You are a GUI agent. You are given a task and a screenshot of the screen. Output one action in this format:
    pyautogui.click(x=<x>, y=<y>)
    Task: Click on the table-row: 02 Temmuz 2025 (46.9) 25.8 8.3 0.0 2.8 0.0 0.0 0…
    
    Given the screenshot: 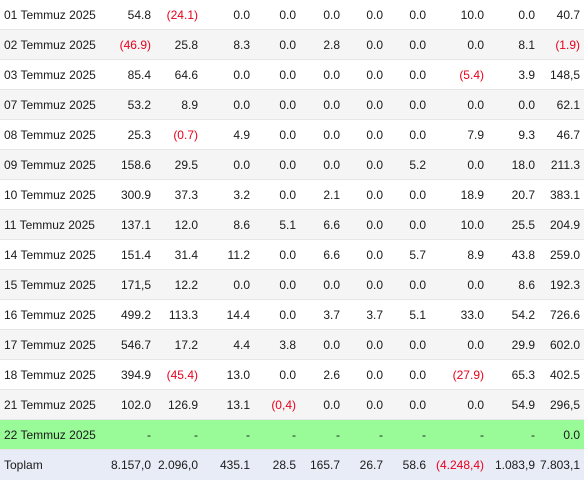 What is the action you would take?
    pyautogui.click(x=292, y=44)
    